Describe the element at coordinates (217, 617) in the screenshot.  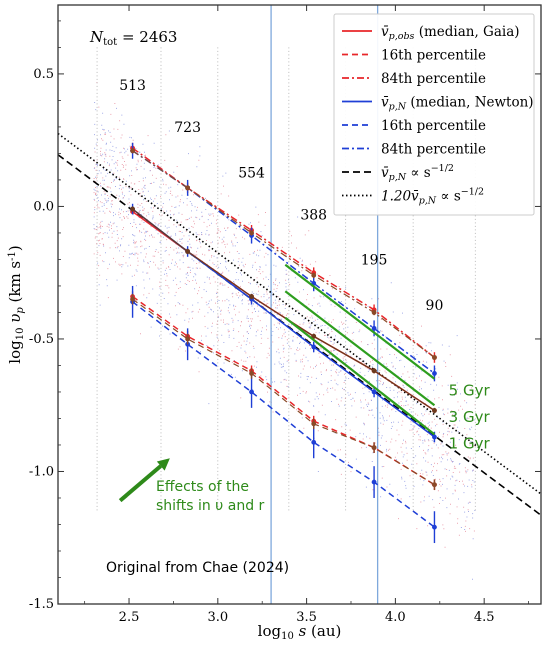
I see `x-tick-label: 3.0` at that location.